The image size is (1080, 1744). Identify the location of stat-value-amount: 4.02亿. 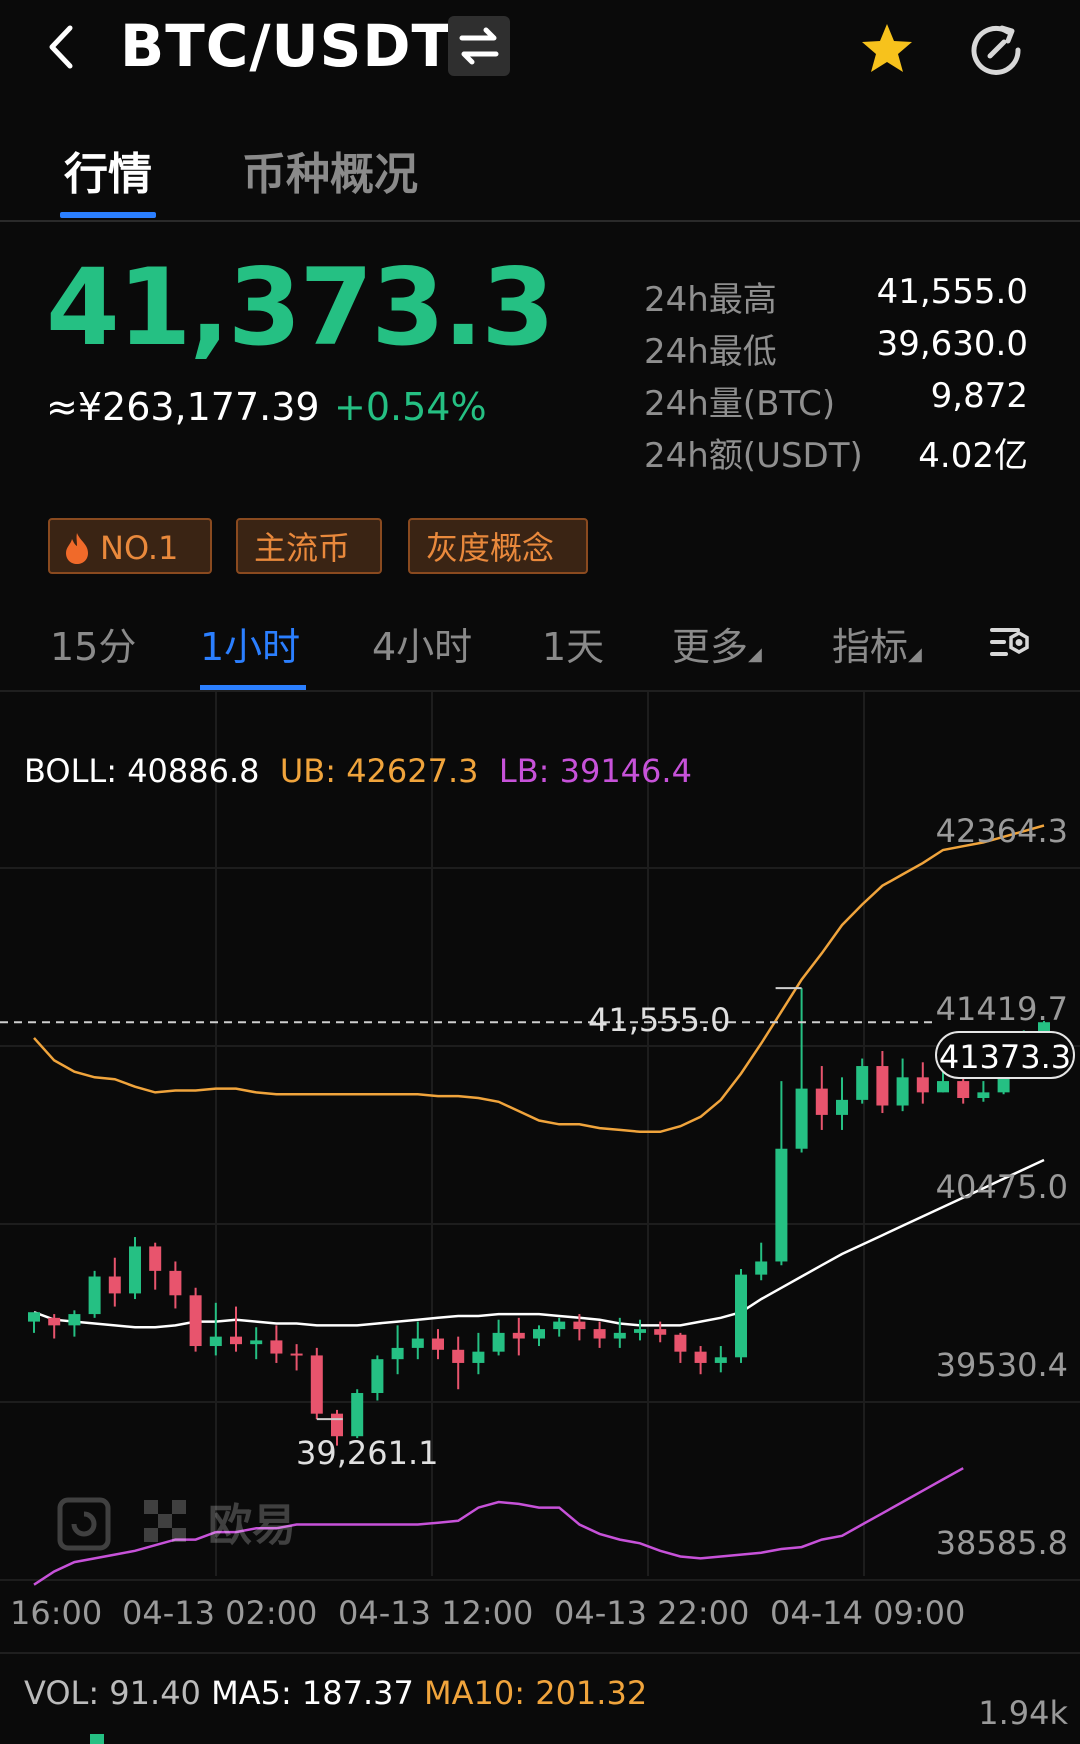
(973, 456).